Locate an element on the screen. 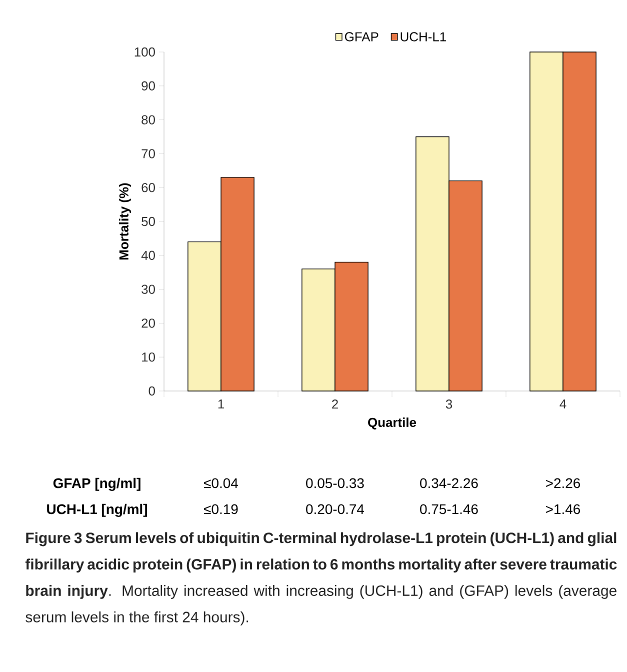 The height and width of the screenshot is (672, 627). y-tick-label: 60 is located at coordinates (148, 187).